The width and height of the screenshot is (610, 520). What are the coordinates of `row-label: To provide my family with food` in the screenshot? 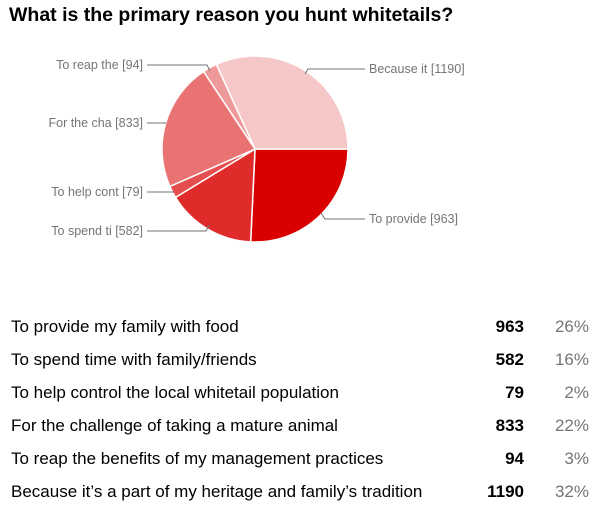 It's located at (125, 326).